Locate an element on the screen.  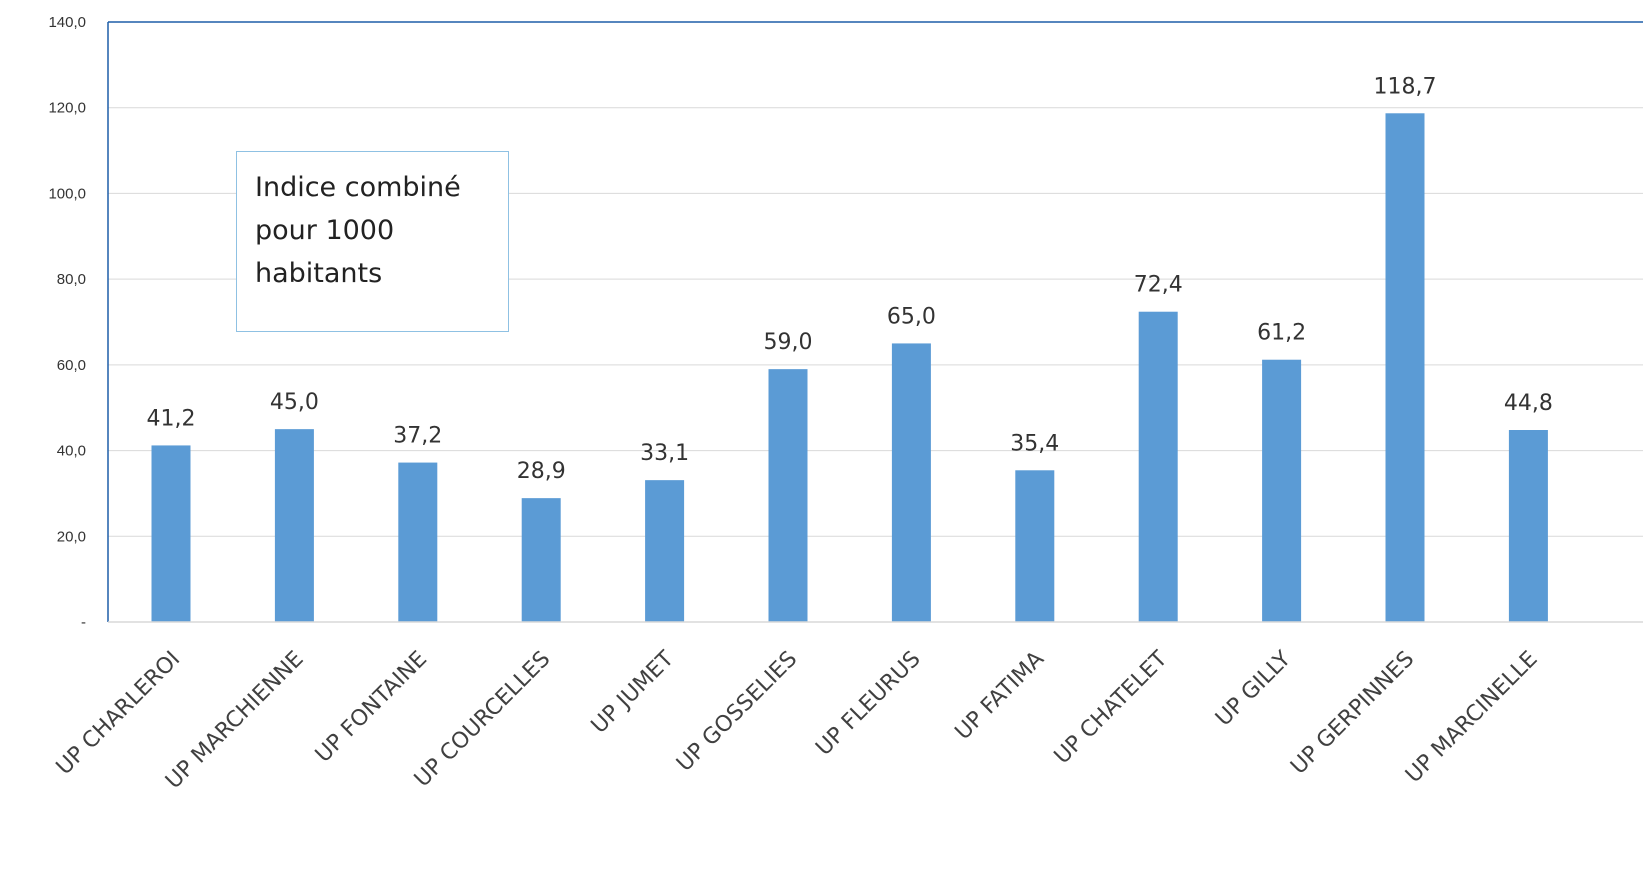
data-label: 72,4 is located at coordinates (1158, 285).